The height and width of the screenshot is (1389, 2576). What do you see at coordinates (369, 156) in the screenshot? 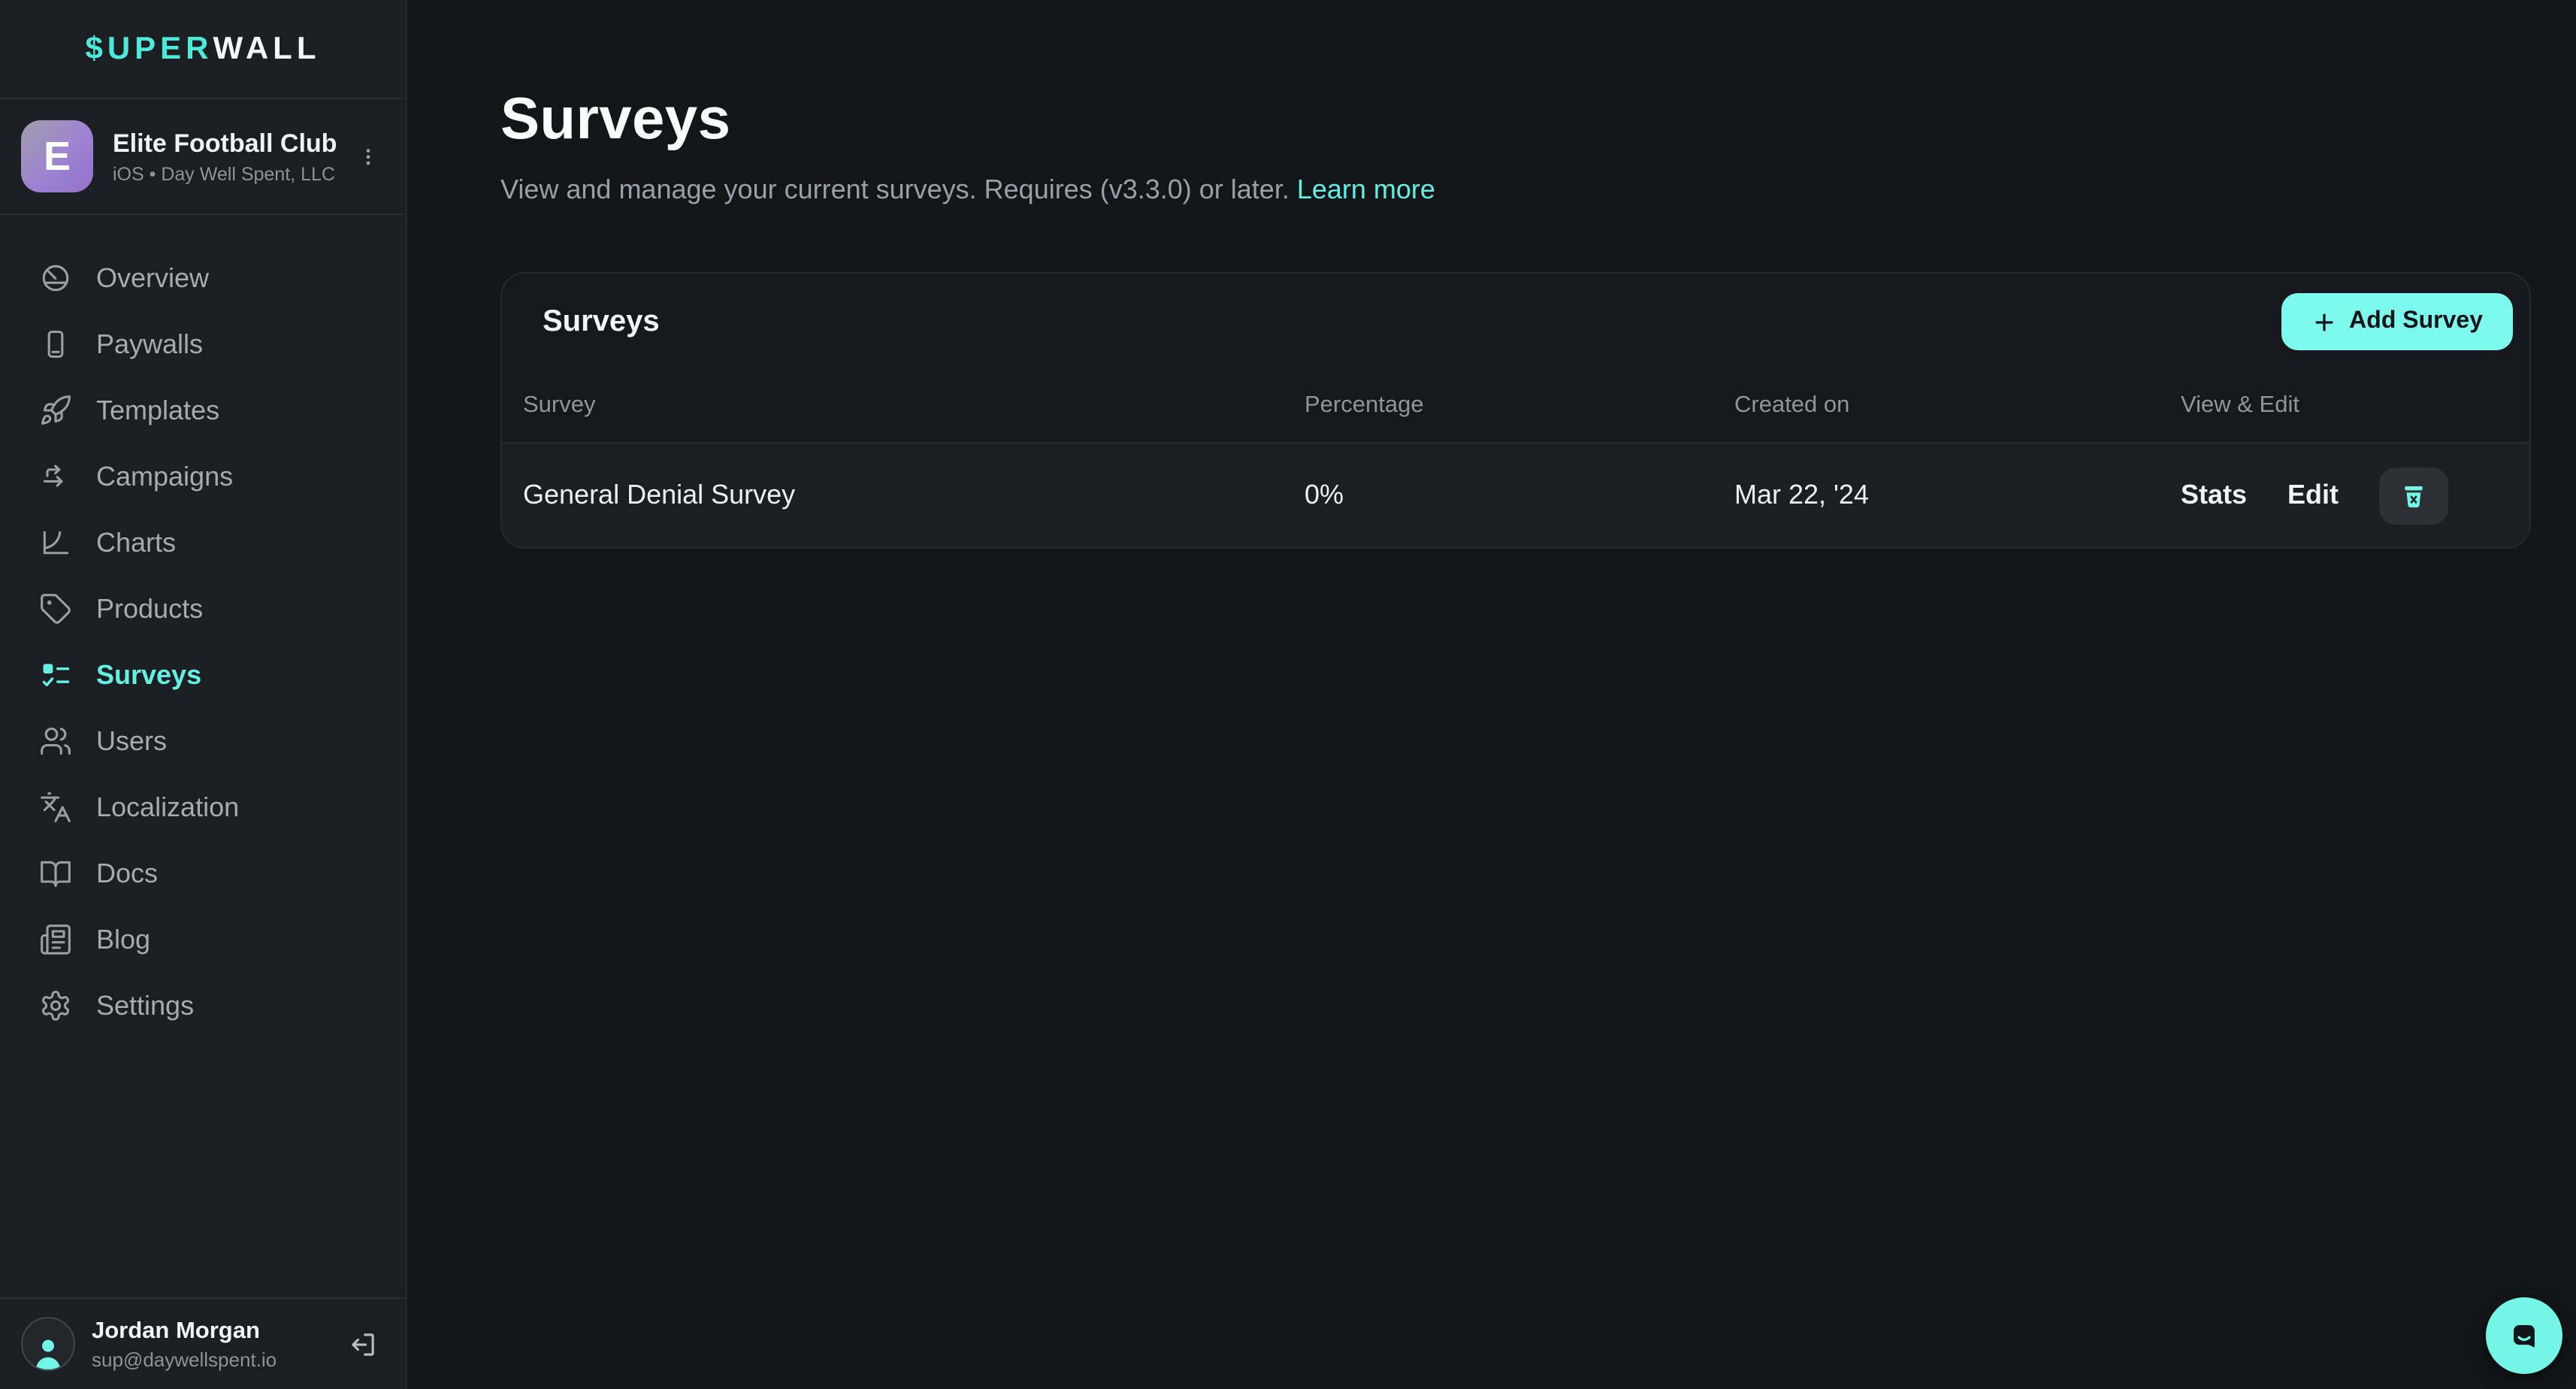
I see `kebab-menu-icon` at bounding box center [369, 156].